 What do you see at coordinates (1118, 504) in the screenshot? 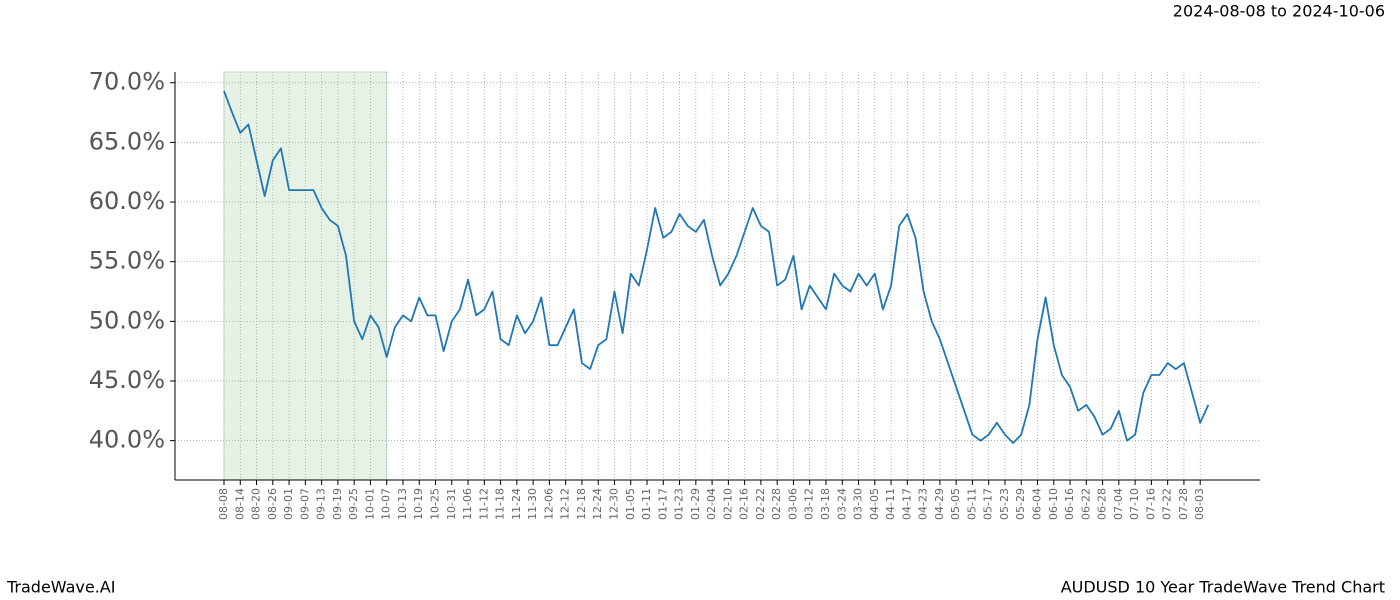
I see `x-tick-label: 07-04` at bounding box center [1118, 504].